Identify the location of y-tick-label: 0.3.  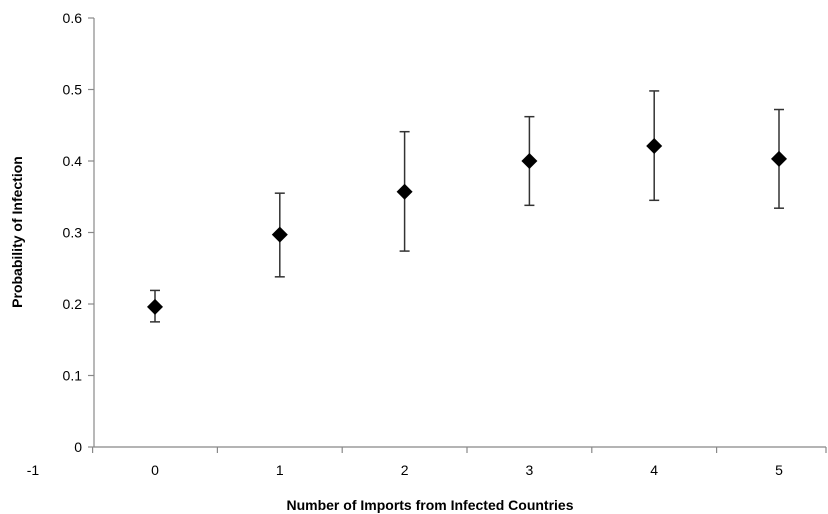
(73, 233).